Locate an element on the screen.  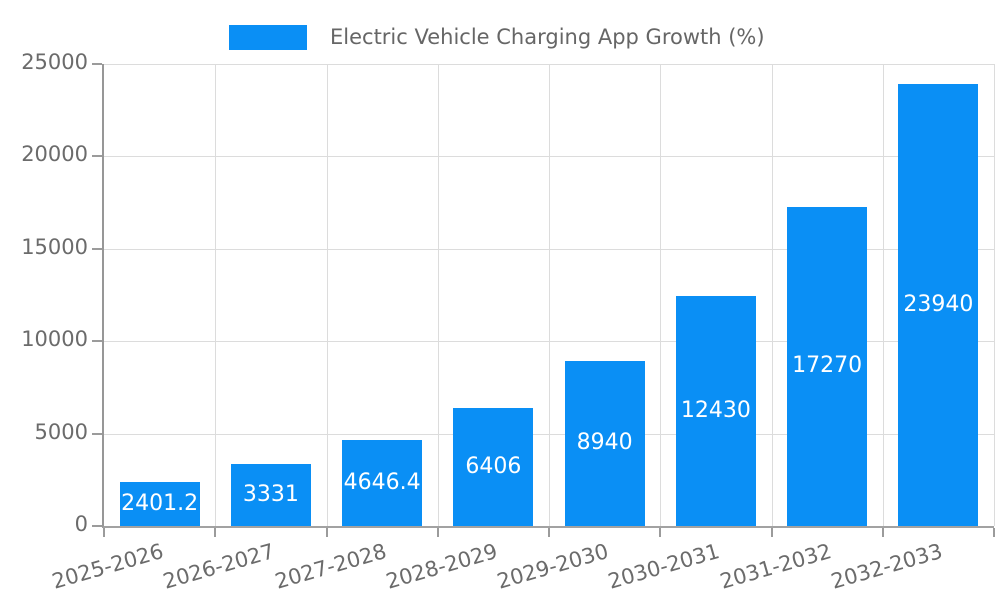
bar-value-label: 2401.2 is located at coordinates (160, 503).